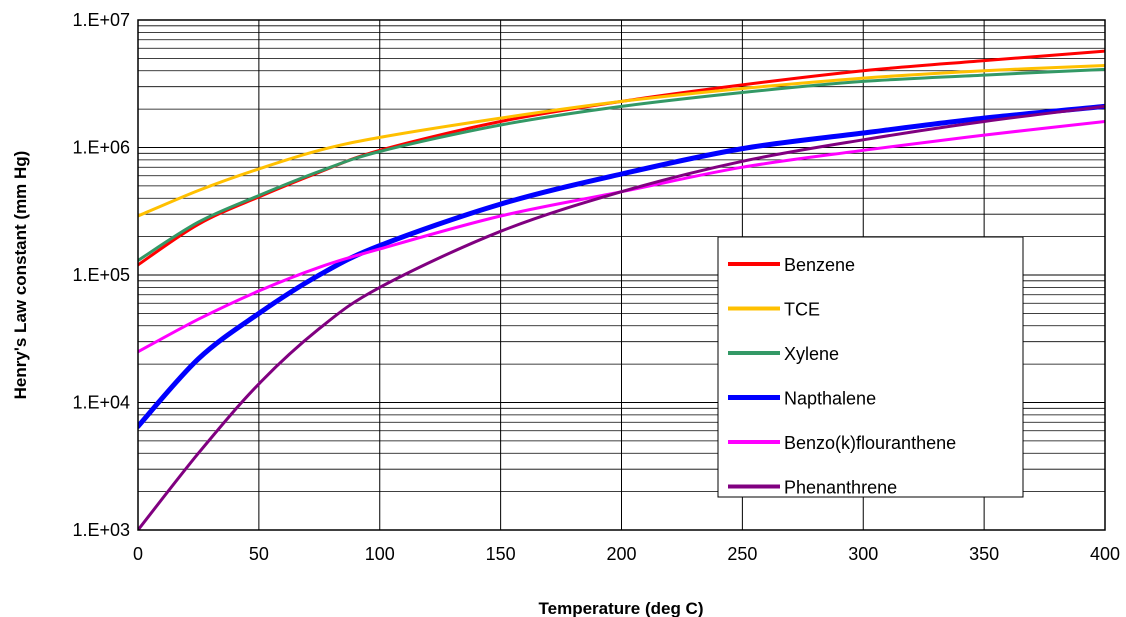  What do you see at coordinates (101, 530) in the screenshot?
I see `y-tick-label: 1.E+03` at bounding box center [101, 530].